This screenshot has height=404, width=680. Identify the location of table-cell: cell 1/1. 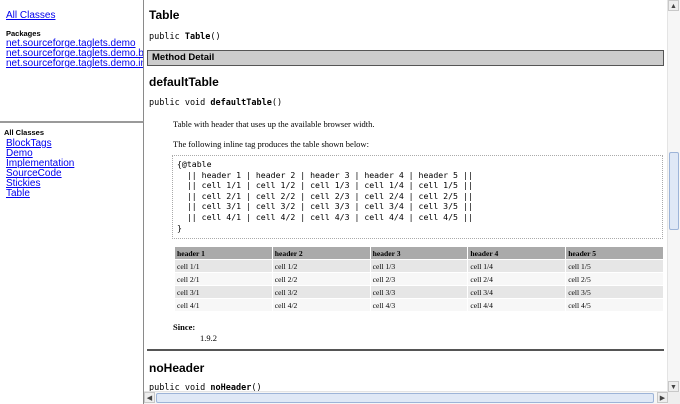
(223, 266).